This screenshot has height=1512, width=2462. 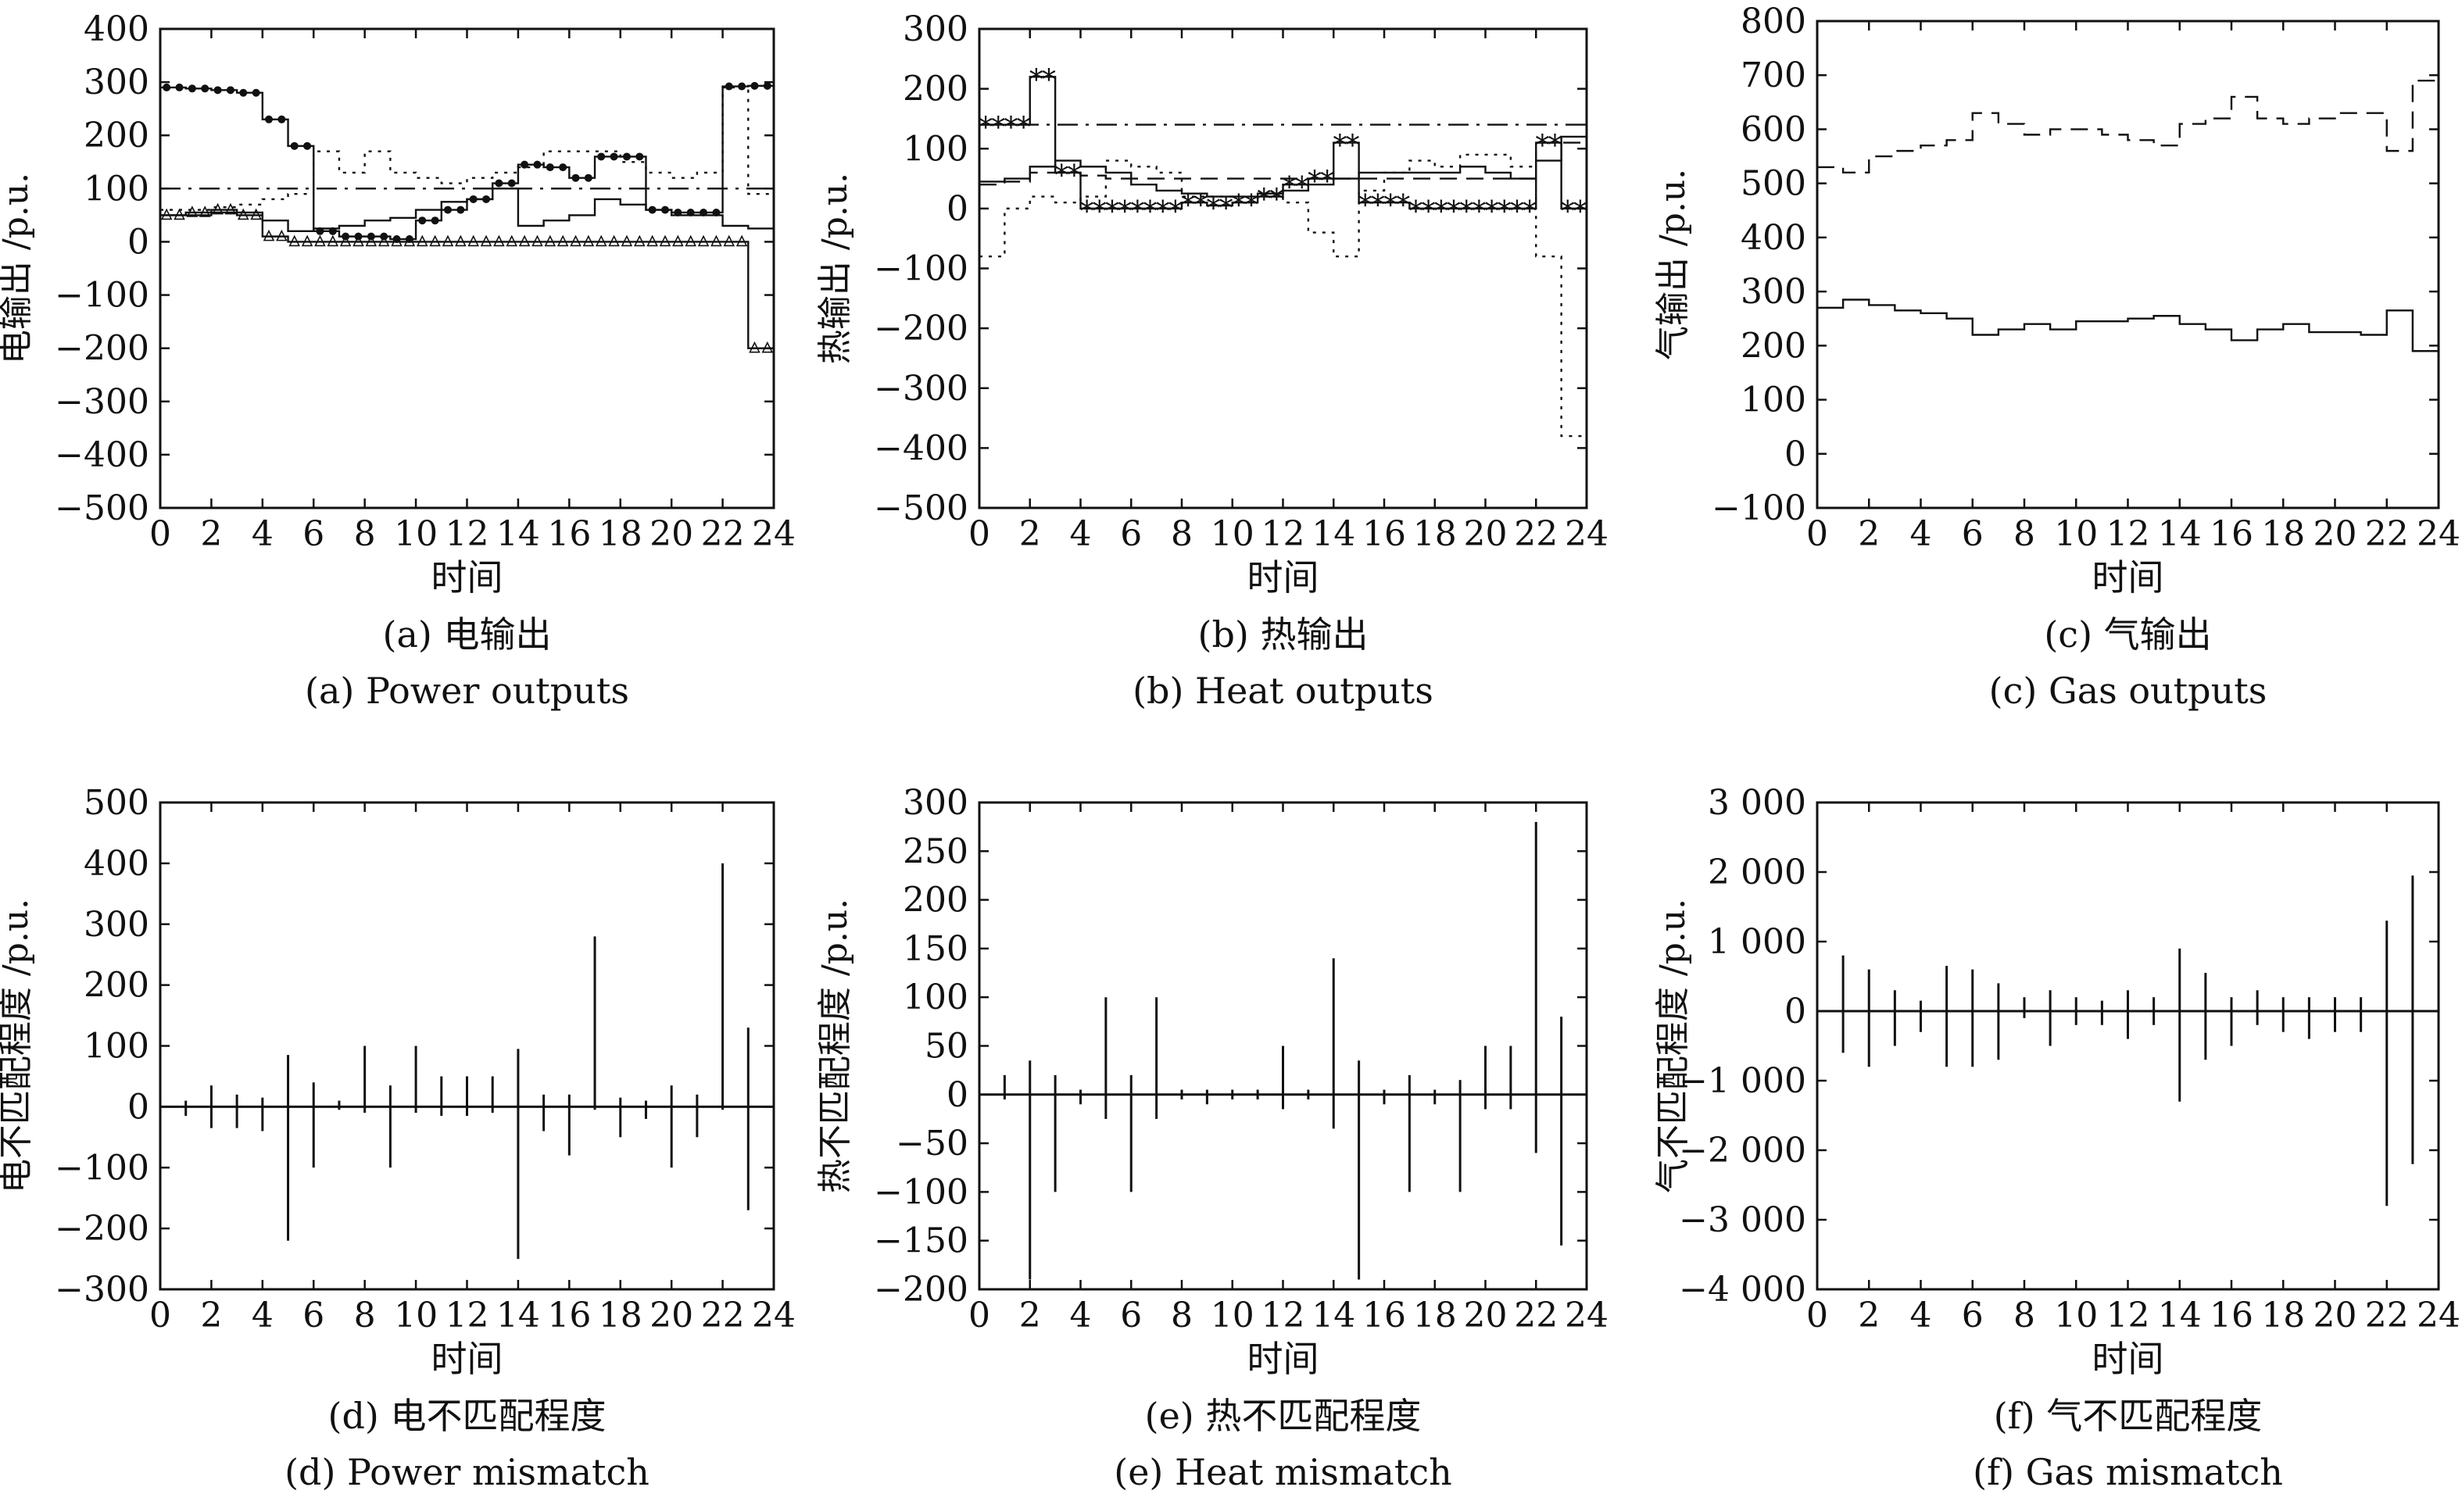 I want to click on x-axis-label: 时间, so click(x=2128, y=1359).